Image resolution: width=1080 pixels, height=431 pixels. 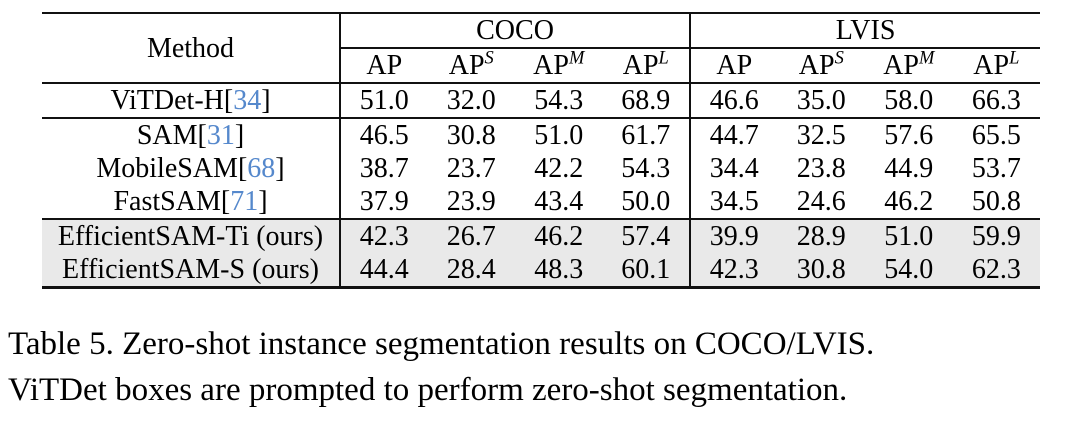 What do you see at coordinates (383, 101) in the screenshot?
I see `cell-coco-ap: 51.0` at bounding box center [383, 101].